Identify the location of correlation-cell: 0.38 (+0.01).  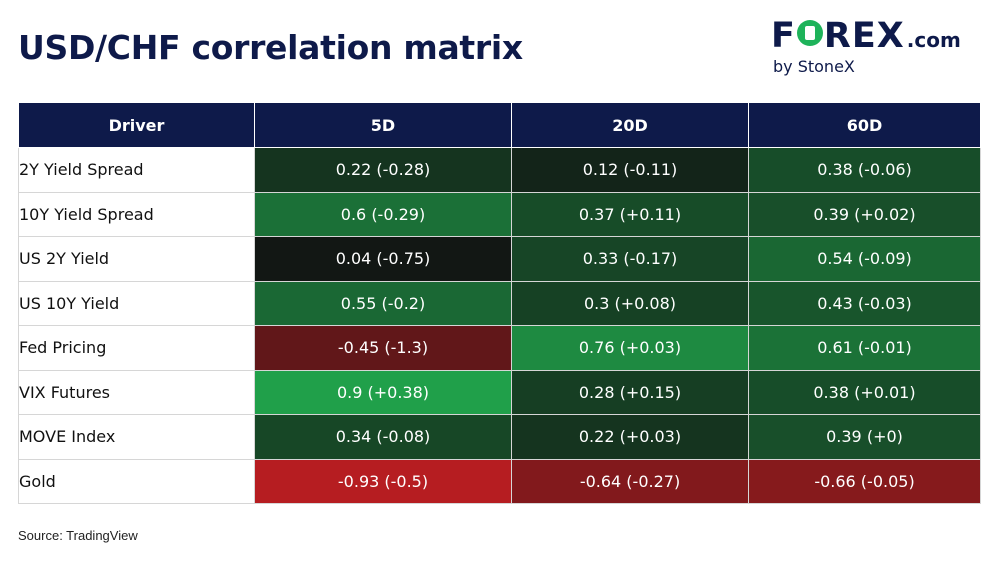
(864, 392).